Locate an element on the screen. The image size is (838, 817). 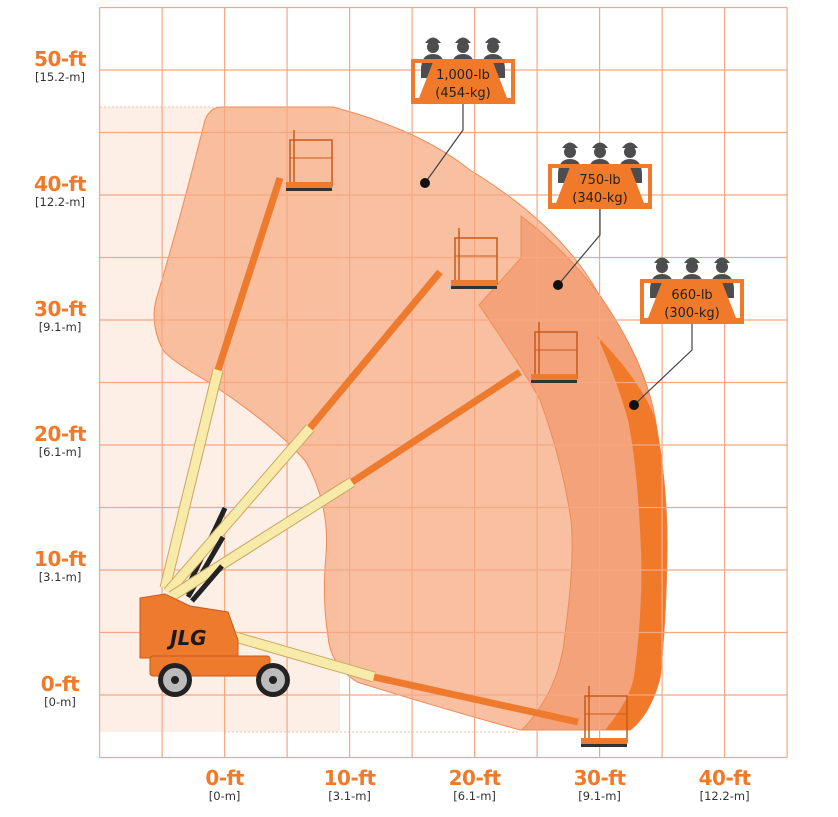
y-label-ft: 20-ft is located at coordinates (60, 434).